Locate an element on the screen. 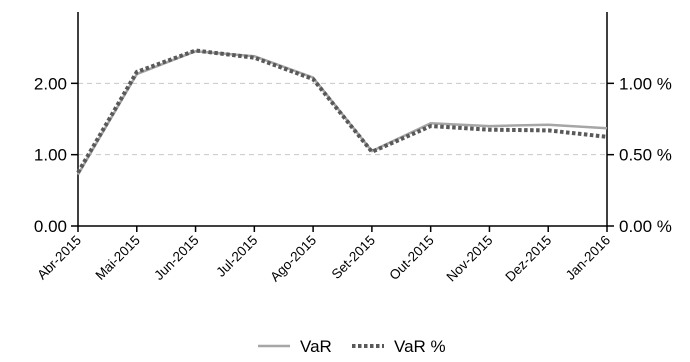 The width and height of the screenshot is (690, 362). x-tick-label: Jan-2016 is located at coordinates (588, 258).